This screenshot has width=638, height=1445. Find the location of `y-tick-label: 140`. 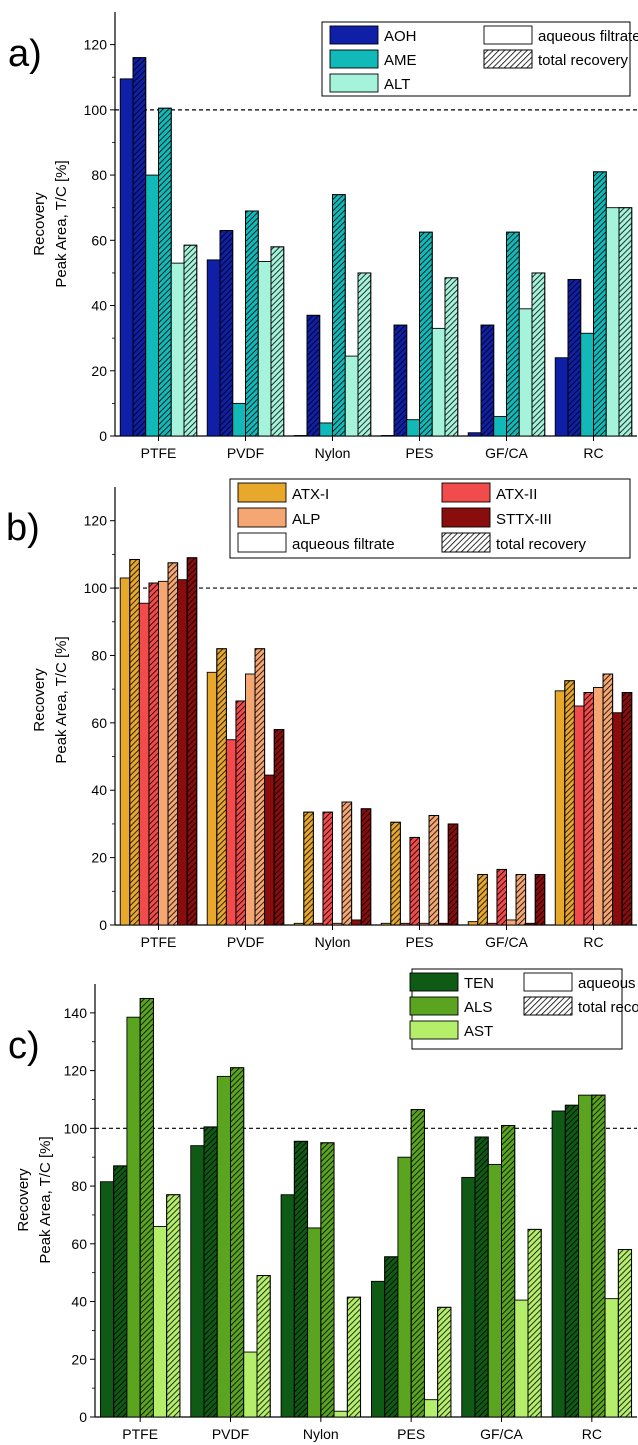

y-tick-label: 140 is located at coordinates (76, 1013).